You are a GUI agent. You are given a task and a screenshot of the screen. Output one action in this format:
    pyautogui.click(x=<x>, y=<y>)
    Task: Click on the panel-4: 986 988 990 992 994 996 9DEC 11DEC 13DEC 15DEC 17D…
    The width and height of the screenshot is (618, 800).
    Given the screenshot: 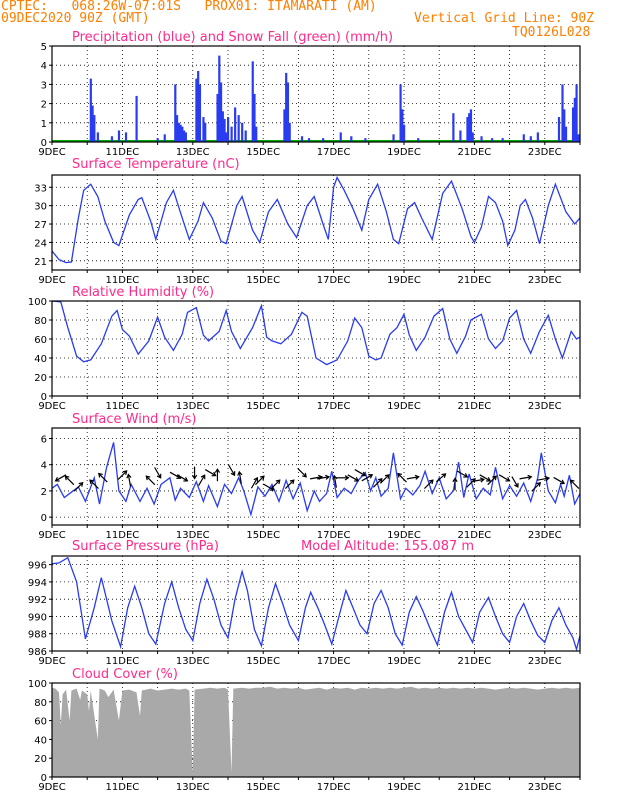 What is the action you would take?
    pyautogui.click(x=304, y=603)
    